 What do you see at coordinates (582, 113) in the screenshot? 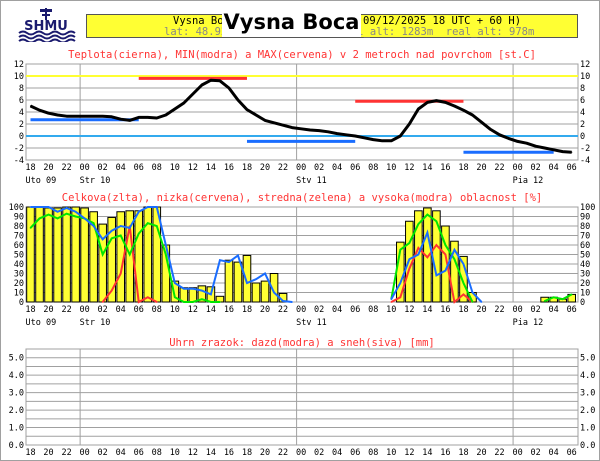
I see `y-tick-label-right: 4` at bounding box center [582, 113].